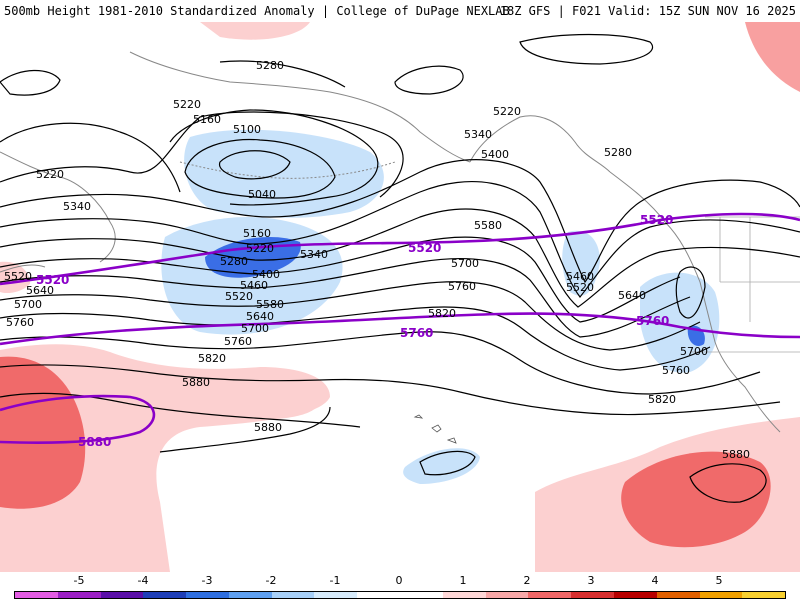  Describe the element at coordinates (581, 263) in the screenshot. I see `negative-anomaly-pacnw` at that location.